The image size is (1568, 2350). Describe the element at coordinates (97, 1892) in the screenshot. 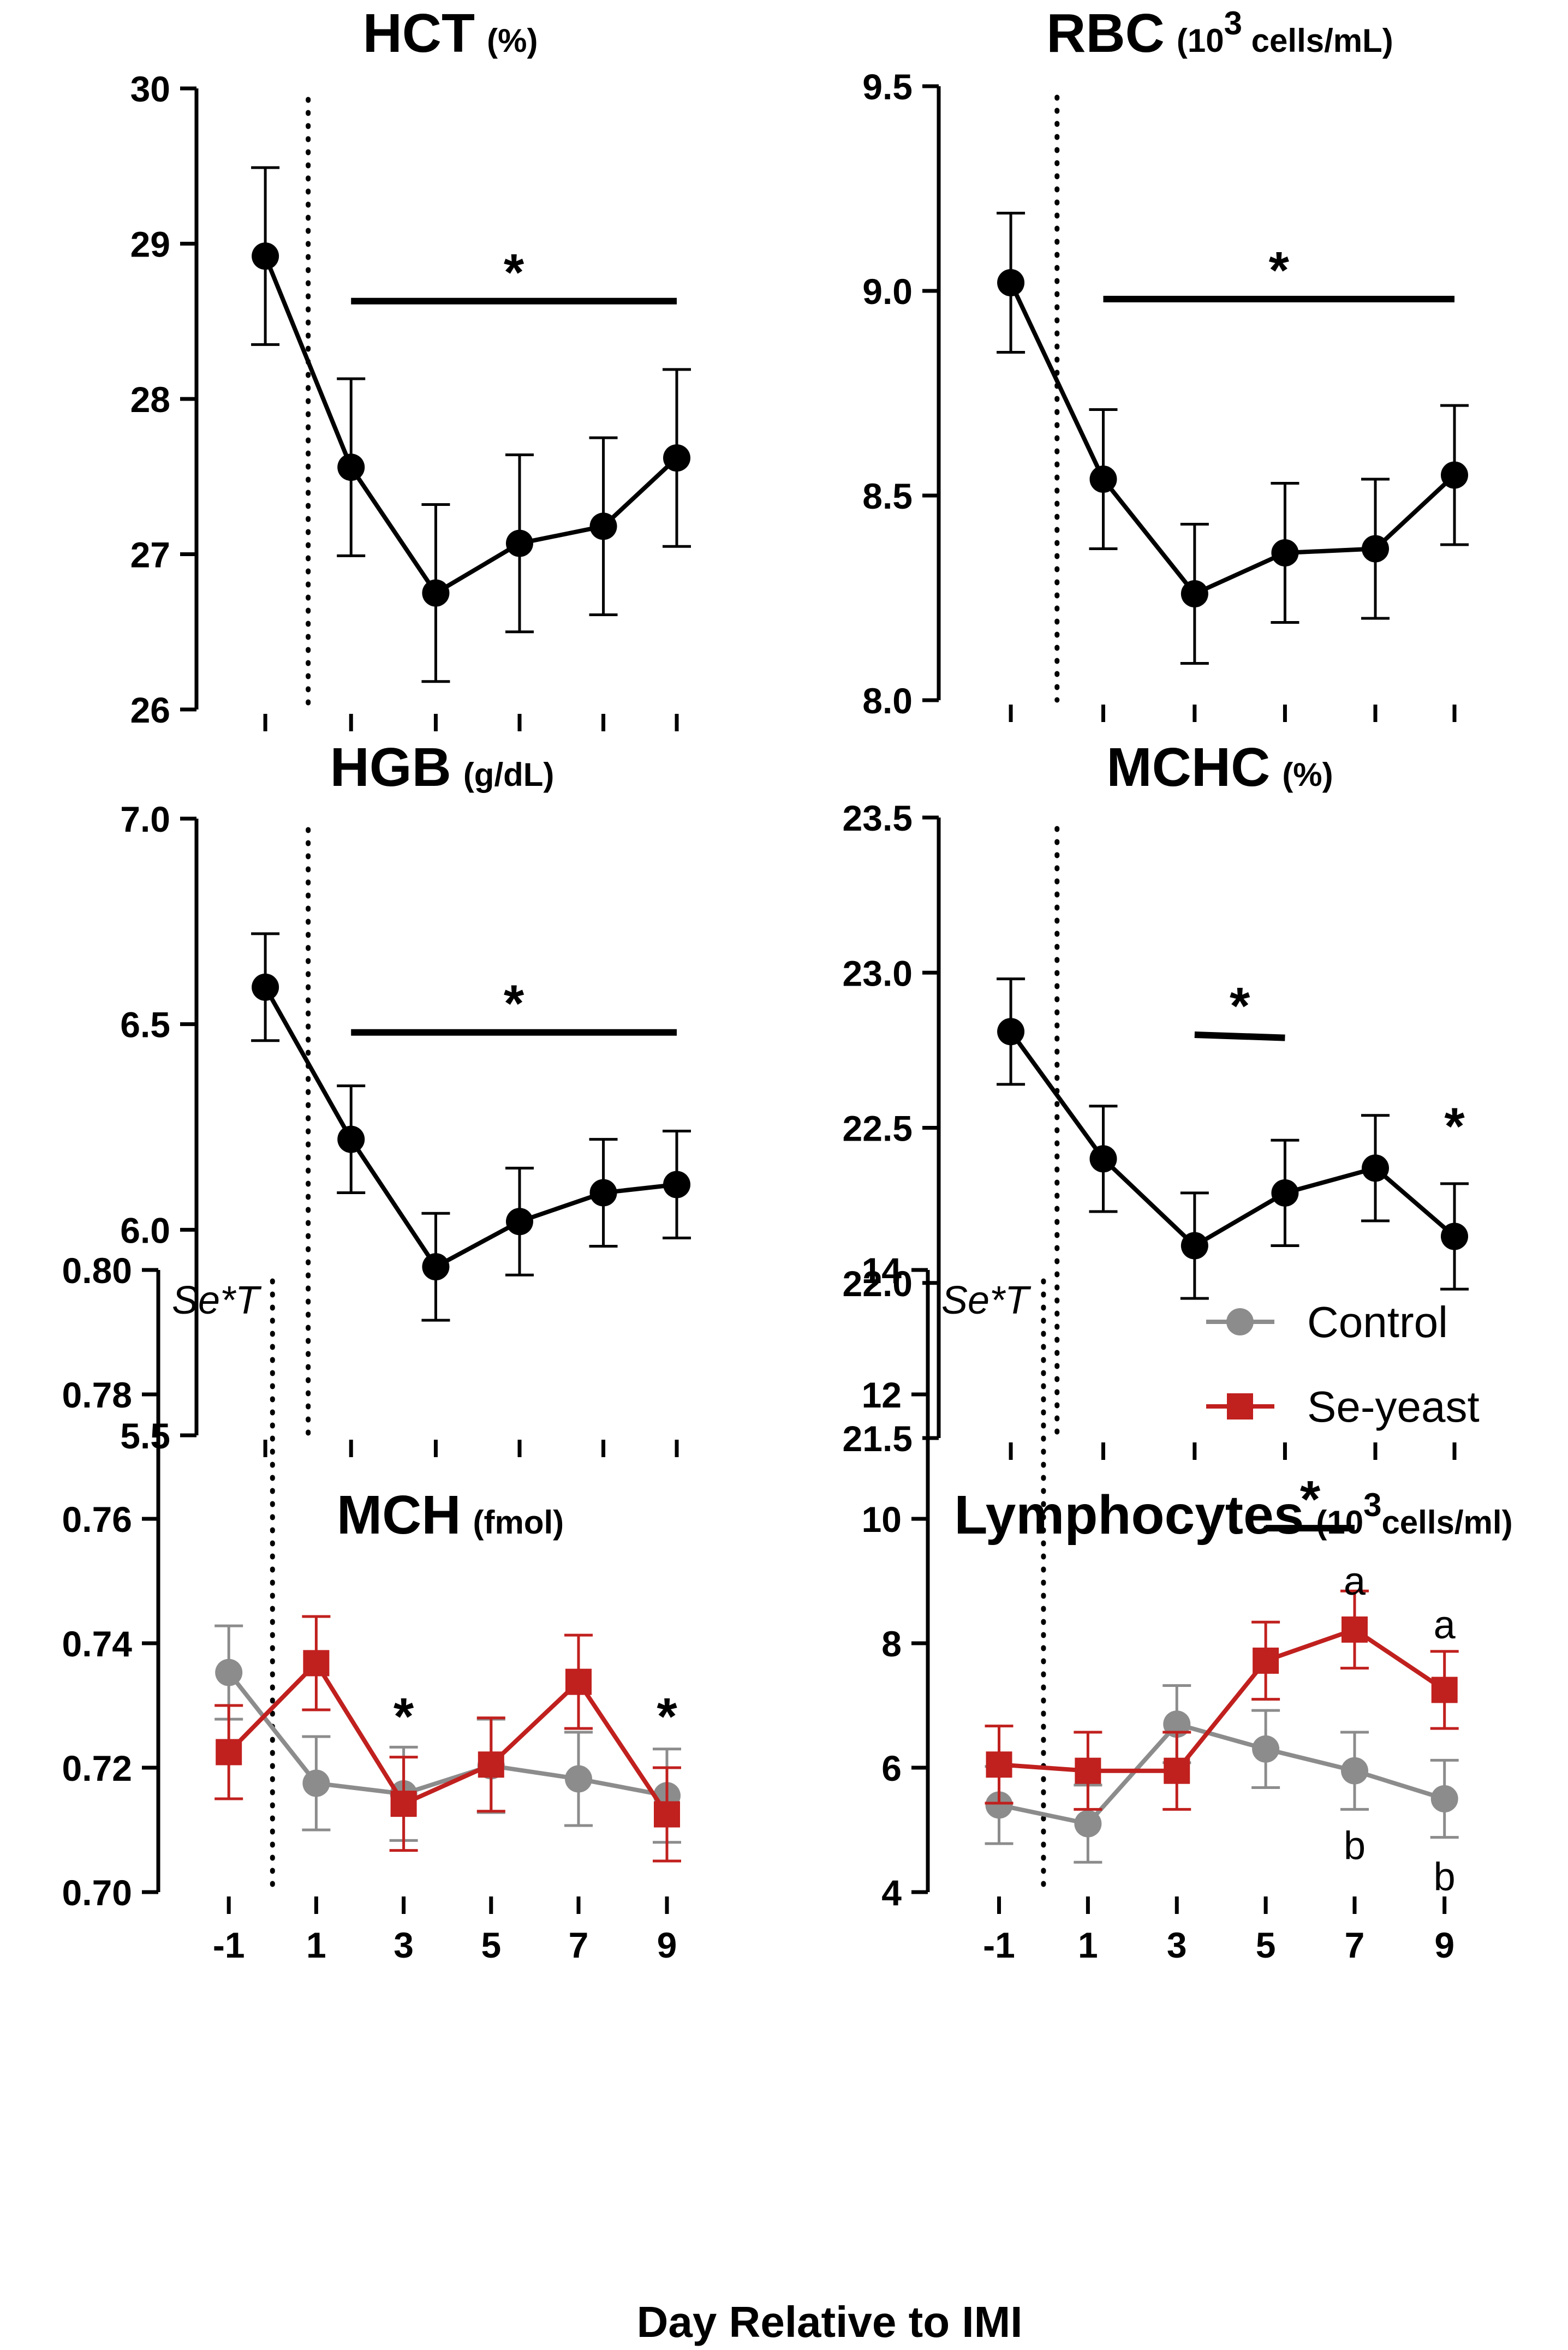

I see `y-tick-label: 0.70` at that location.